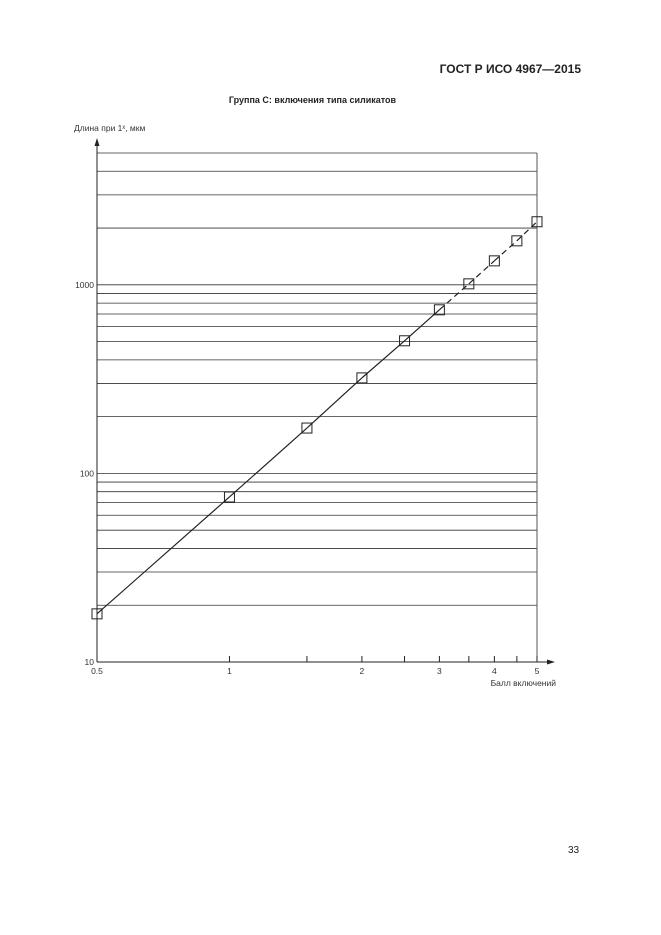 The height and width of the screenshot is (935, 661). Describe the element at coordinates (97, 142) in the screenshot. I see `y-axis-arrow` at that location.